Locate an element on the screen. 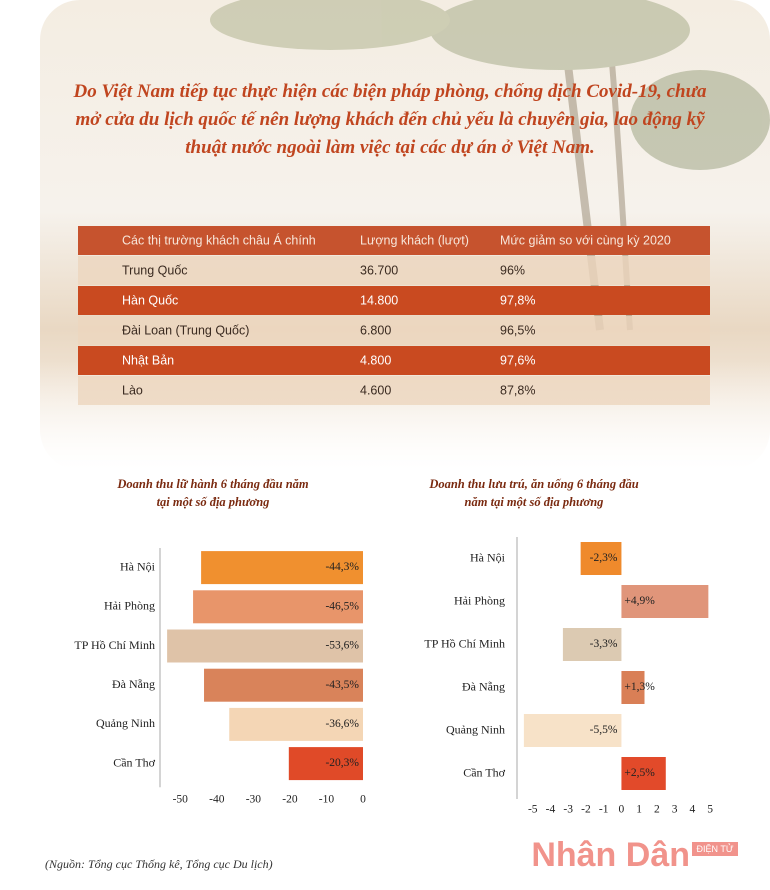  logo-tag: ĐIỆN TỬ is located at coordinates (714, 848).